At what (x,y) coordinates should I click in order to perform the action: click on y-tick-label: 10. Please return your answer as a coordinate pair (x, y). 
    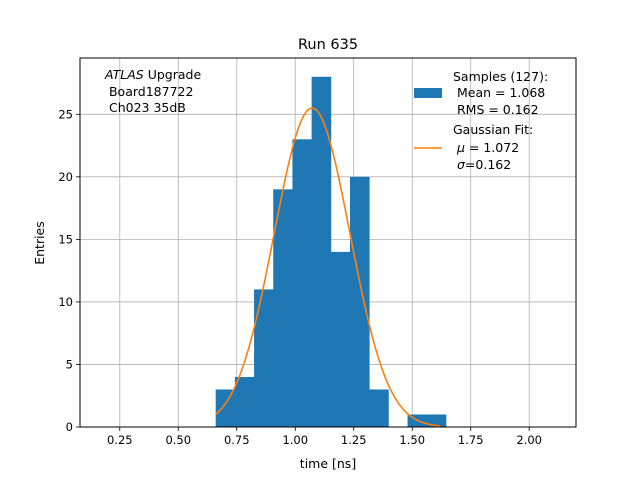
    Looking at the image, I should click on (65, 302).